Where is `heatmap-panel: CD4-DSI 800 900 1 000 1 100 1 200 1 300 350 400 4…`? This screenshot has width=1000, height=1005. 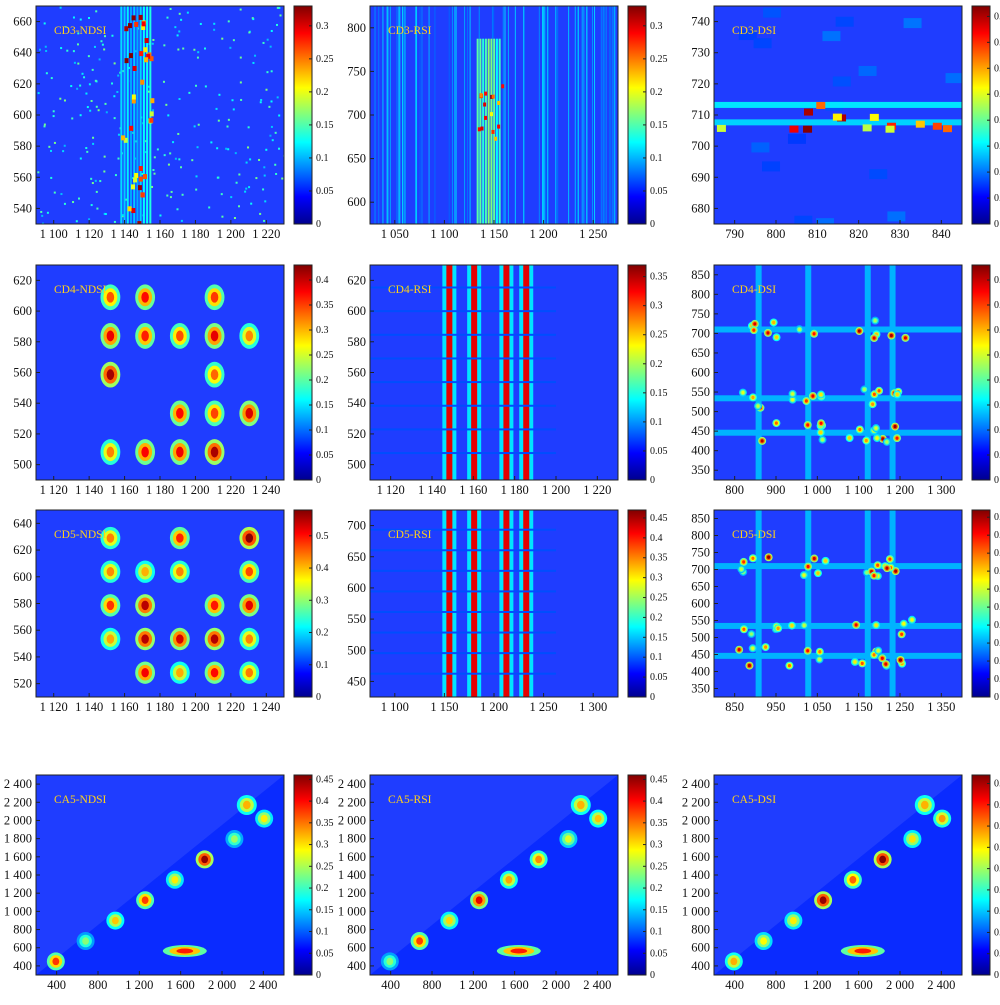
heatmap-panel: CD4-DSI 800 900 1 000 1 100 1 200 1 300 350 400 4… is located at coordinates (845, 380).